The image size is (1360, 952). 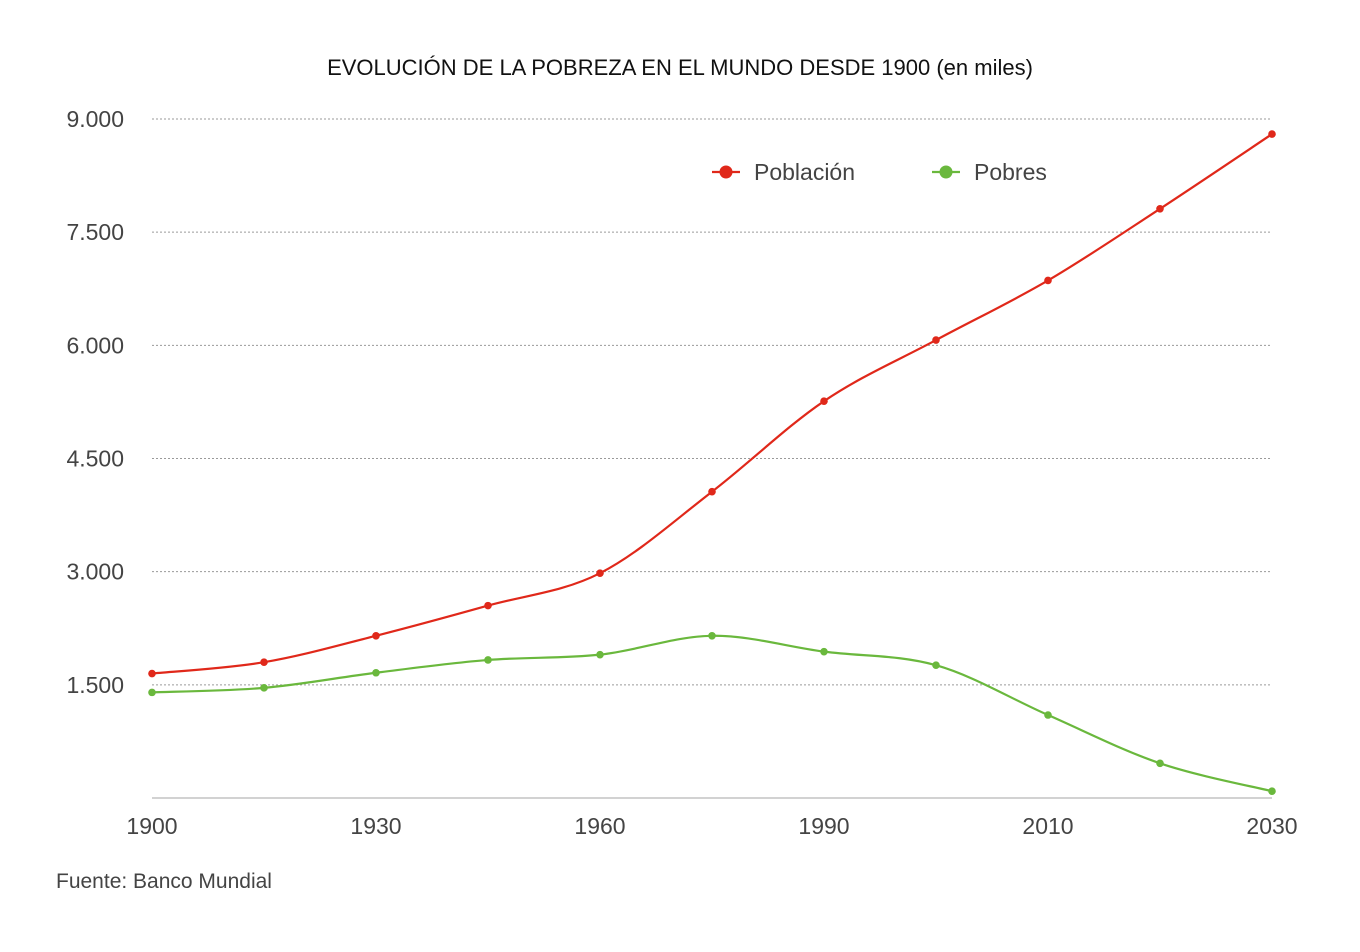 What do you see at coordinates (95, 459) in the screenshot?
I see `y-tick-label: 4.500` at bounding box center [95, 459].